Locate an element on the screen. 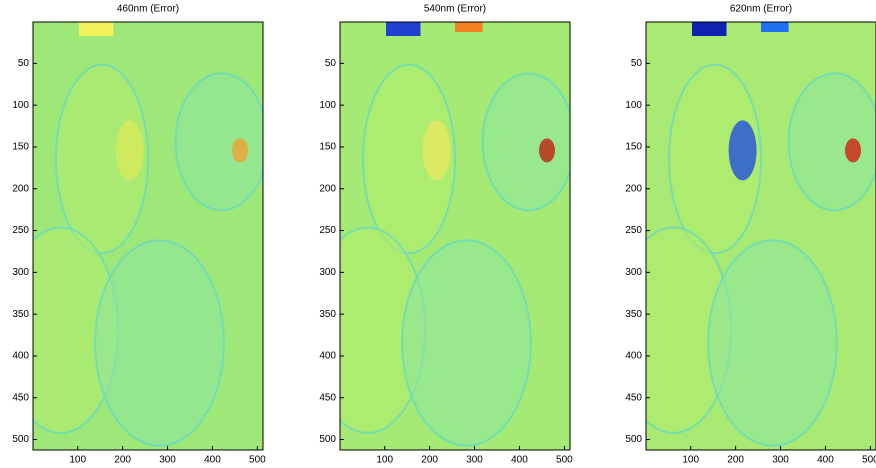 The width and height of the screenshot is (876, 468). panel-title: 460nm (Error) is located at coordinates (148, 9).